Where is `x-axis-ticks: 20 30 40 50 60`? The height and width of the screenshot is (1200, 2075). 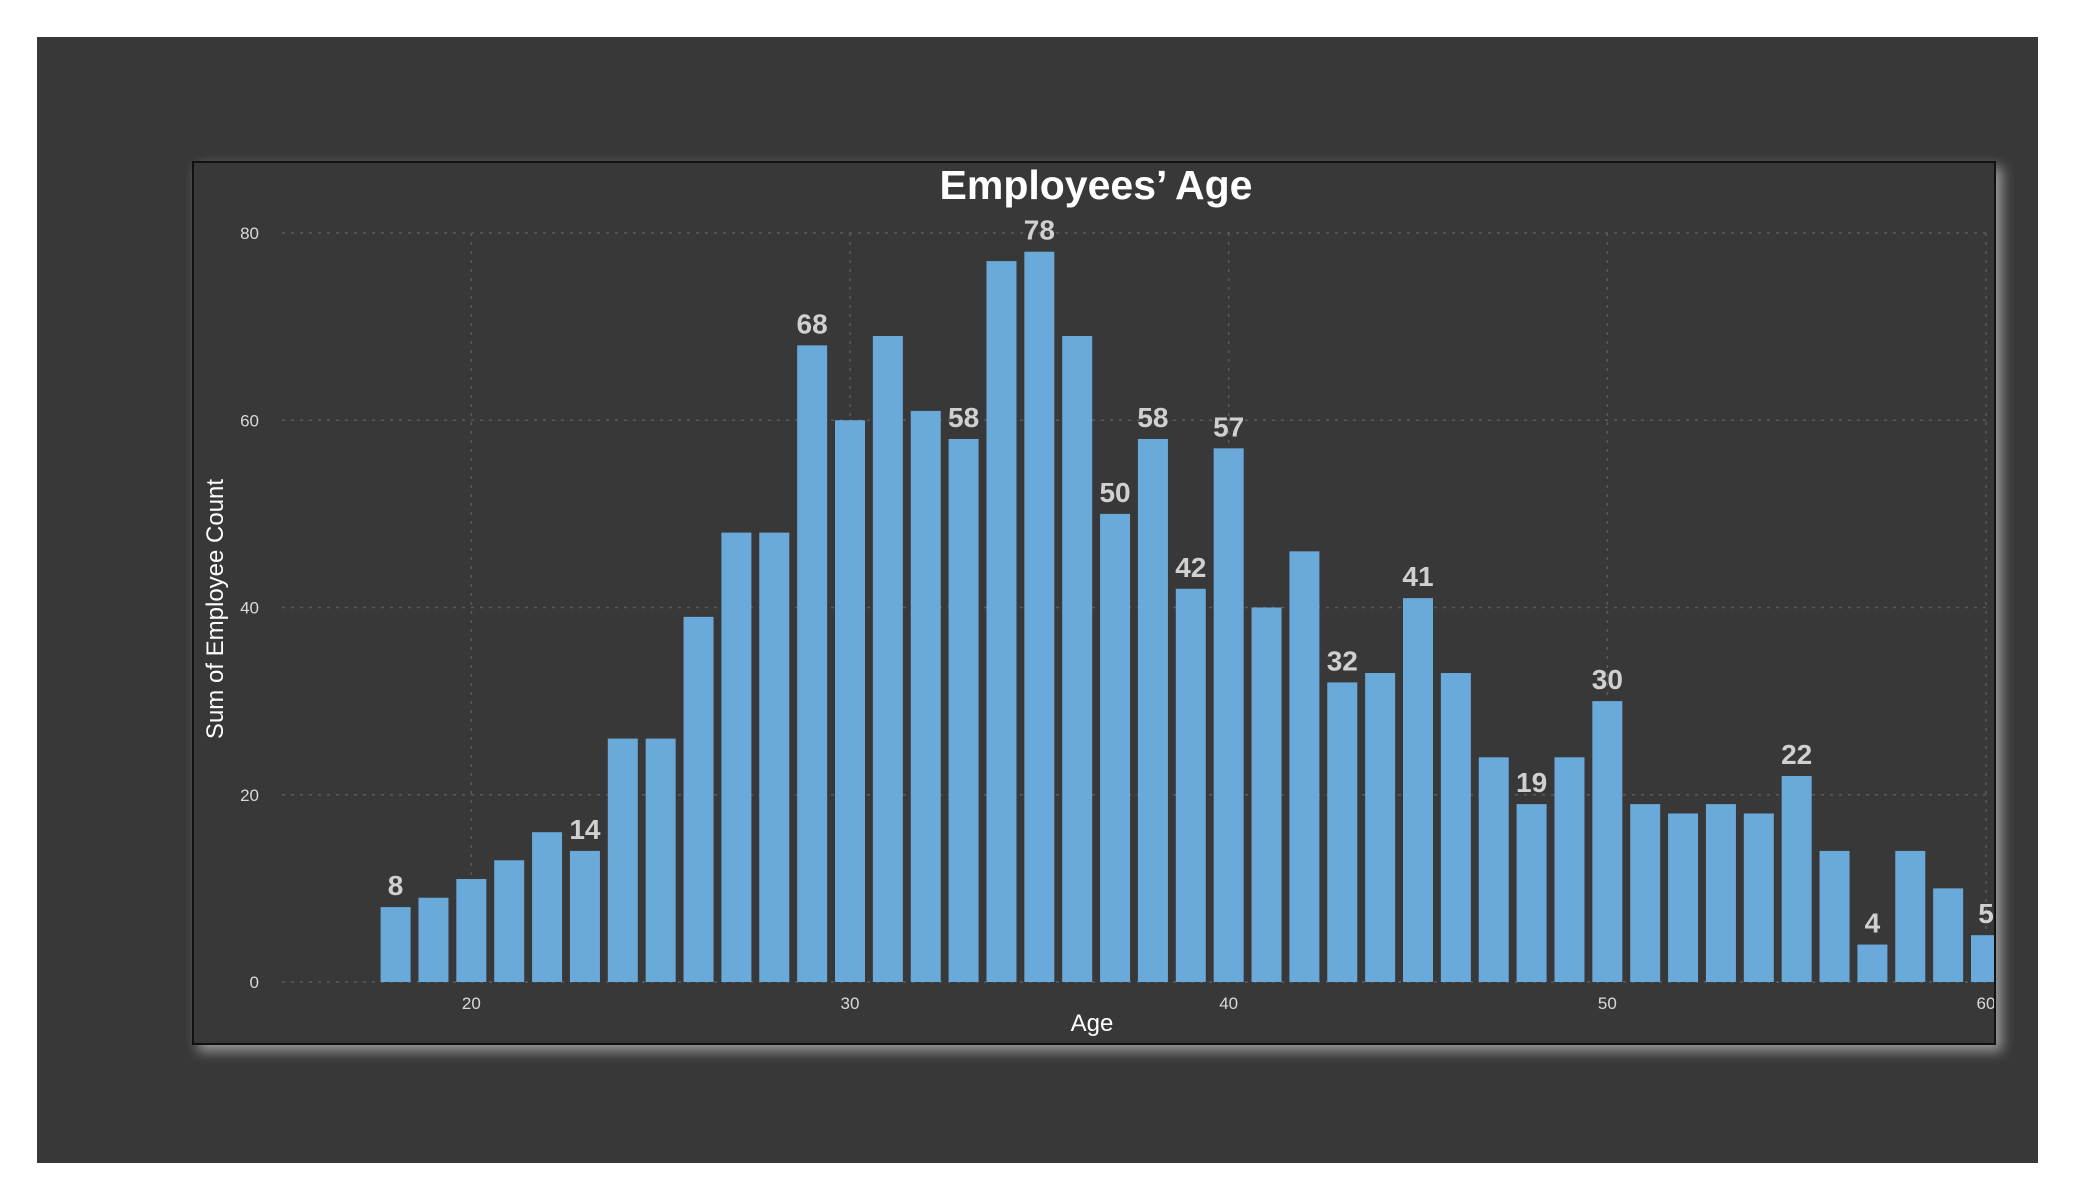 x-axis-ticks: 20 30 40 50 60 is located at coordinates (1228, 1003).